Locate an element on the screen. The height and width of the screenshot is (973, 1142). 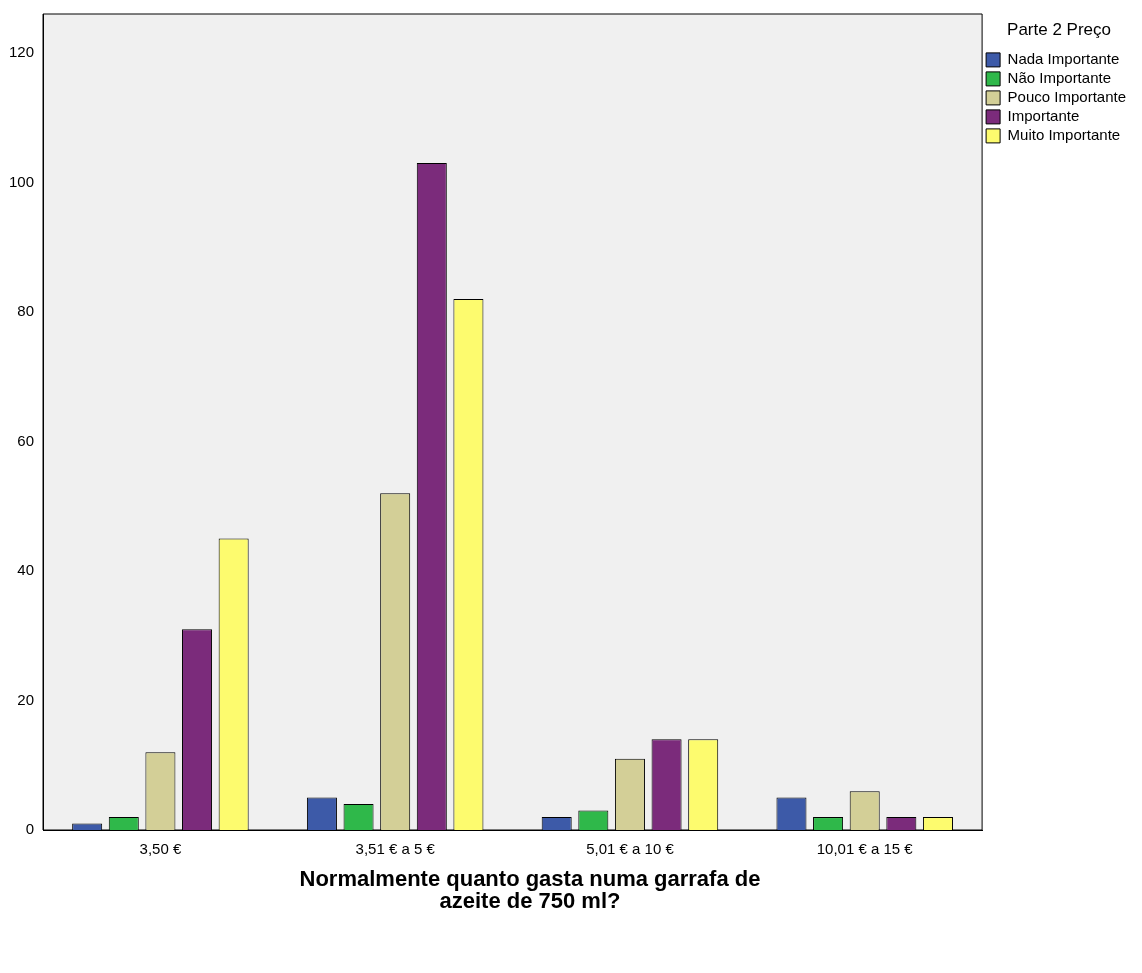
x-axis-title: Normalmente quanto gasta numa garrafa de azeite de 750 ml? is located at coordinates (530, 889).